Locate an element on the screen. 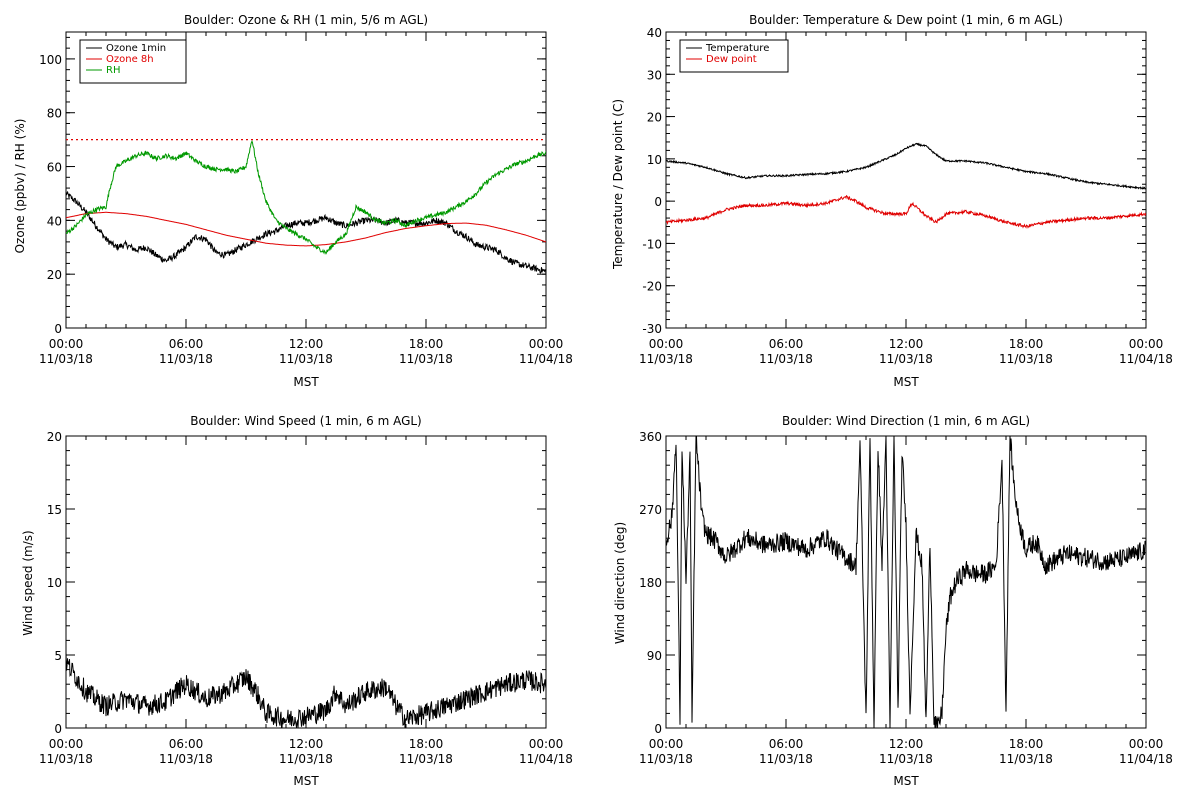 The height and width of the screenshot is (800, 1200). wind-speed-plot-frame is located at coordinates (306, 582).